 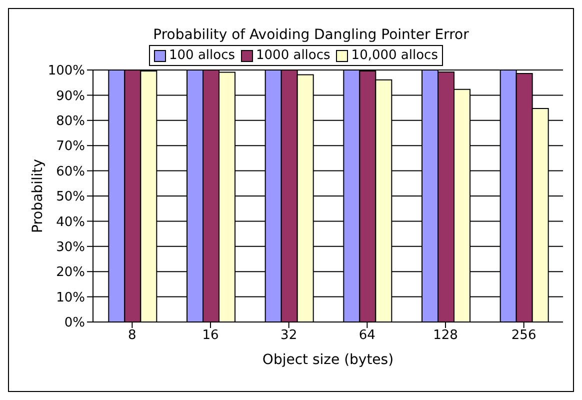 I want to click on y-tick-label: 80%, so click(x=70, y=122).